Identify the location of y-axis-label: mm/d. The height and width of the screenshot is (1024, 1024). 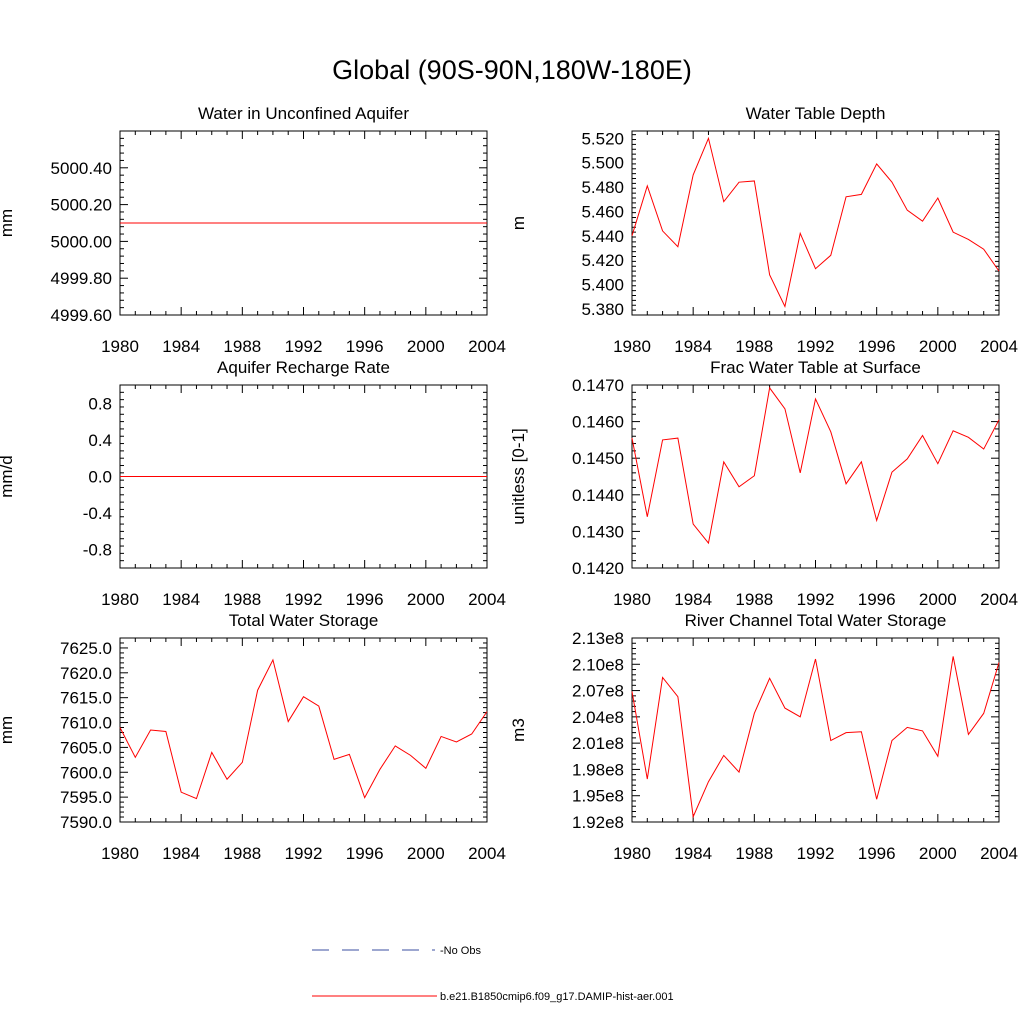
(8, 476).